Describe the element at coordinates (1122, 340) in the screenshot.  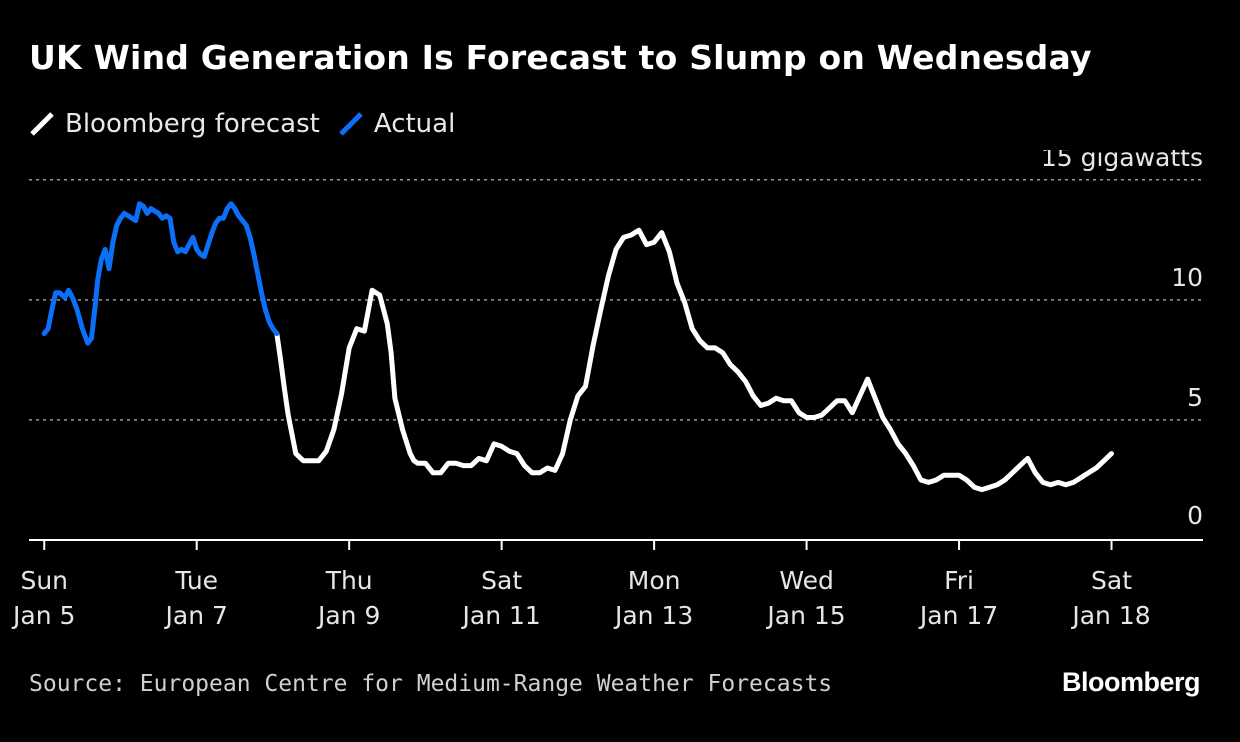
I see `y-axis-tick-labels: 0 5 10 15 gigawatts` at that location.